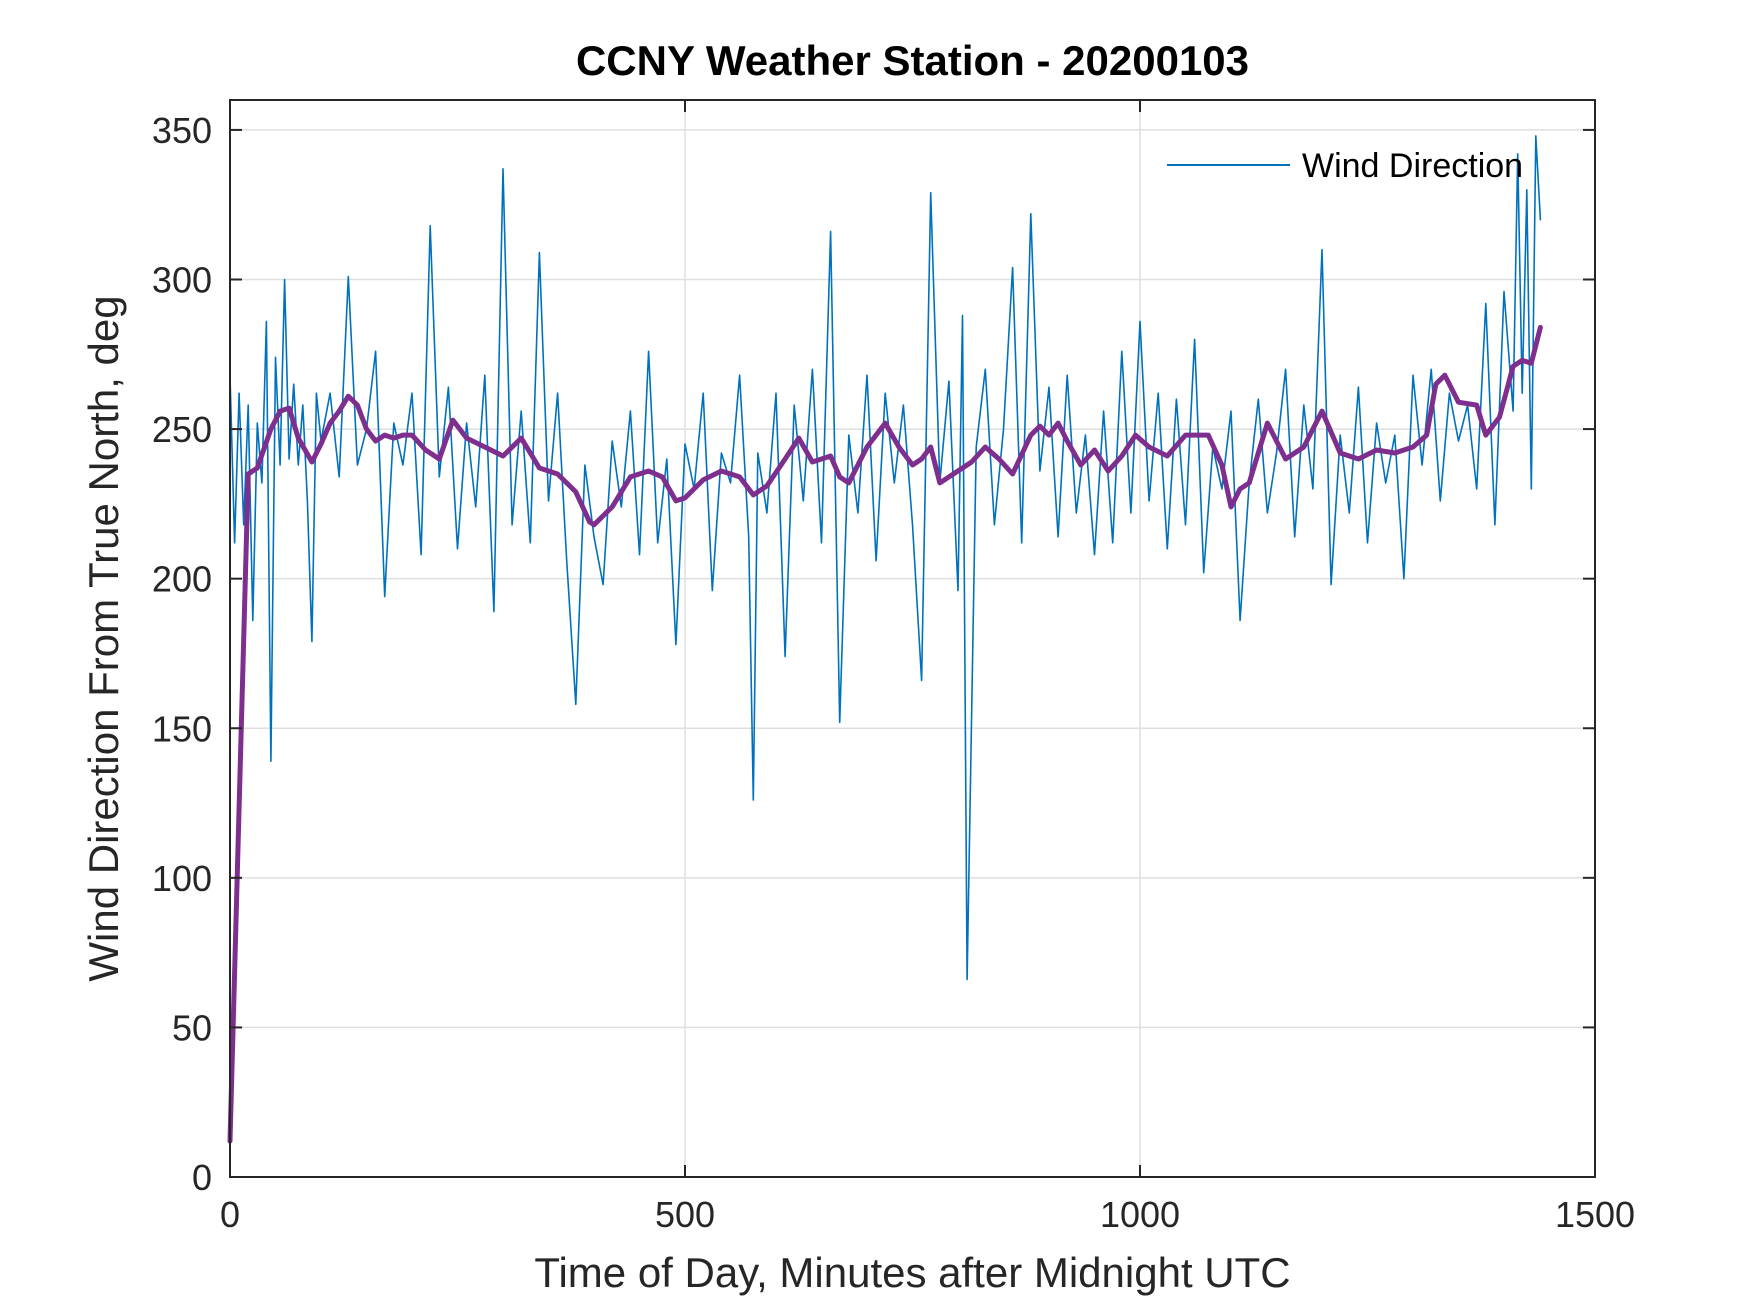 Image resolution: width=1750 pixels, height=1313 pixels. I want to click on y-tick-label: 0, so click(202, 1177).